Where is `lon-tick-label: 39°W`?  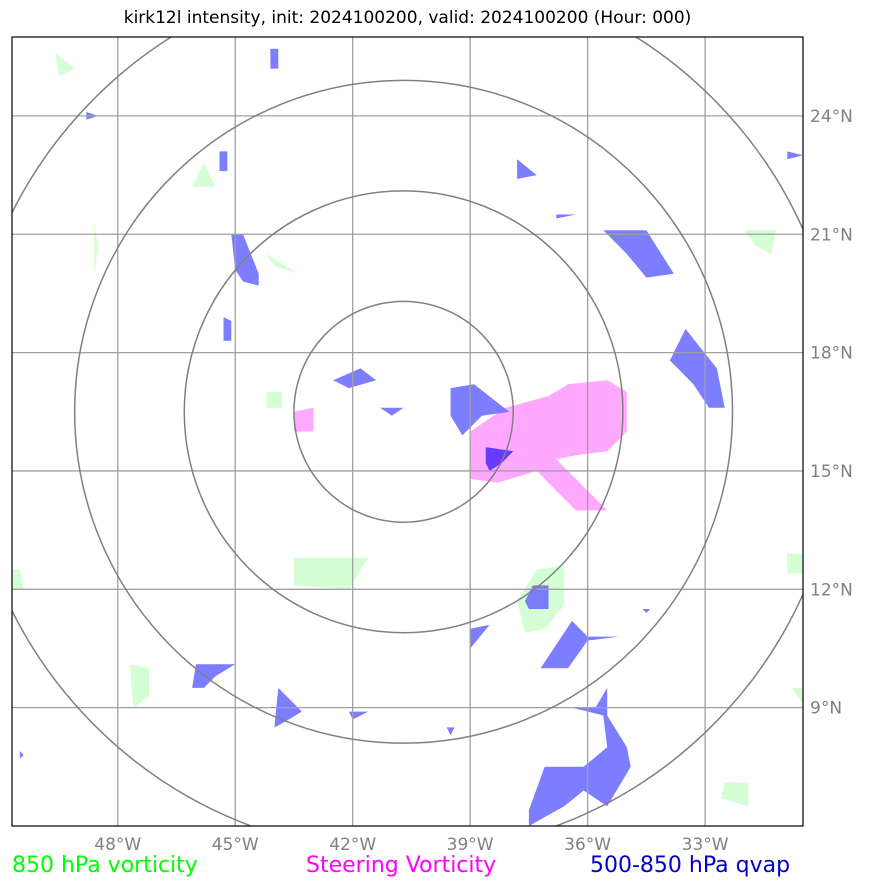
lon-tick-label: 39°W is located at coordinates (470, 845).